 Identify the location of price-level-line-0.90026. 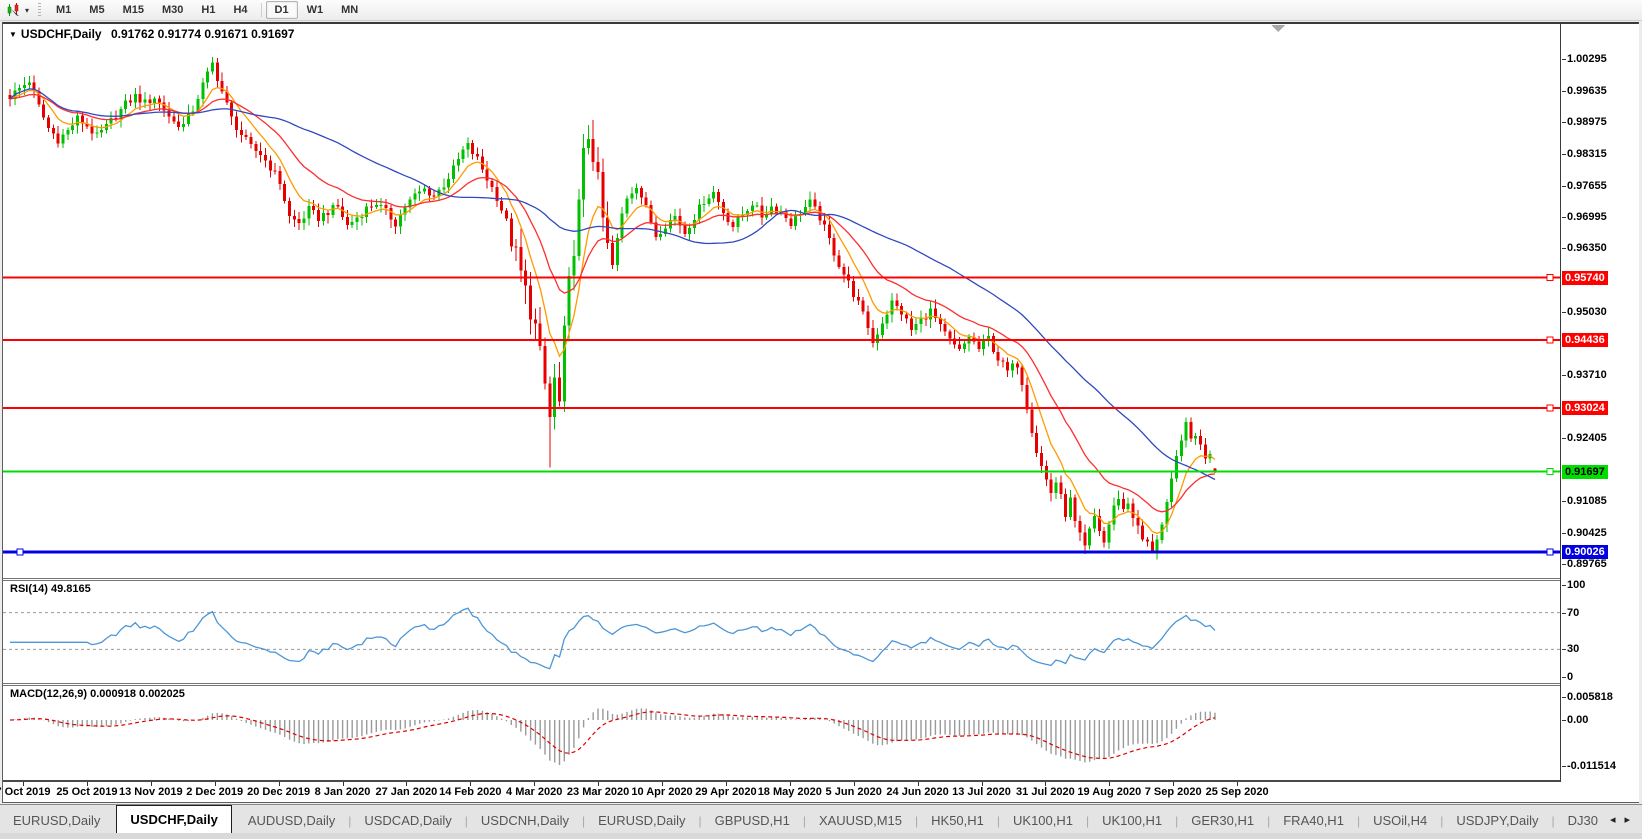
(781, 552).